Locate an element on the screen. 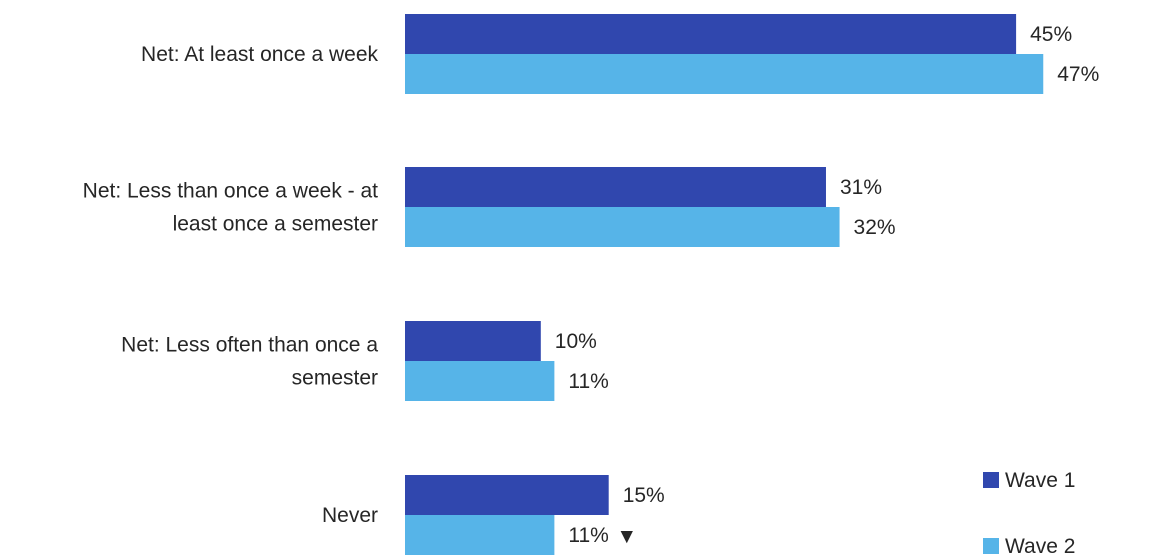 This screenshot has width=1154, height=555. significance-down-marker: ▼ is located at coordinates (626, 536).